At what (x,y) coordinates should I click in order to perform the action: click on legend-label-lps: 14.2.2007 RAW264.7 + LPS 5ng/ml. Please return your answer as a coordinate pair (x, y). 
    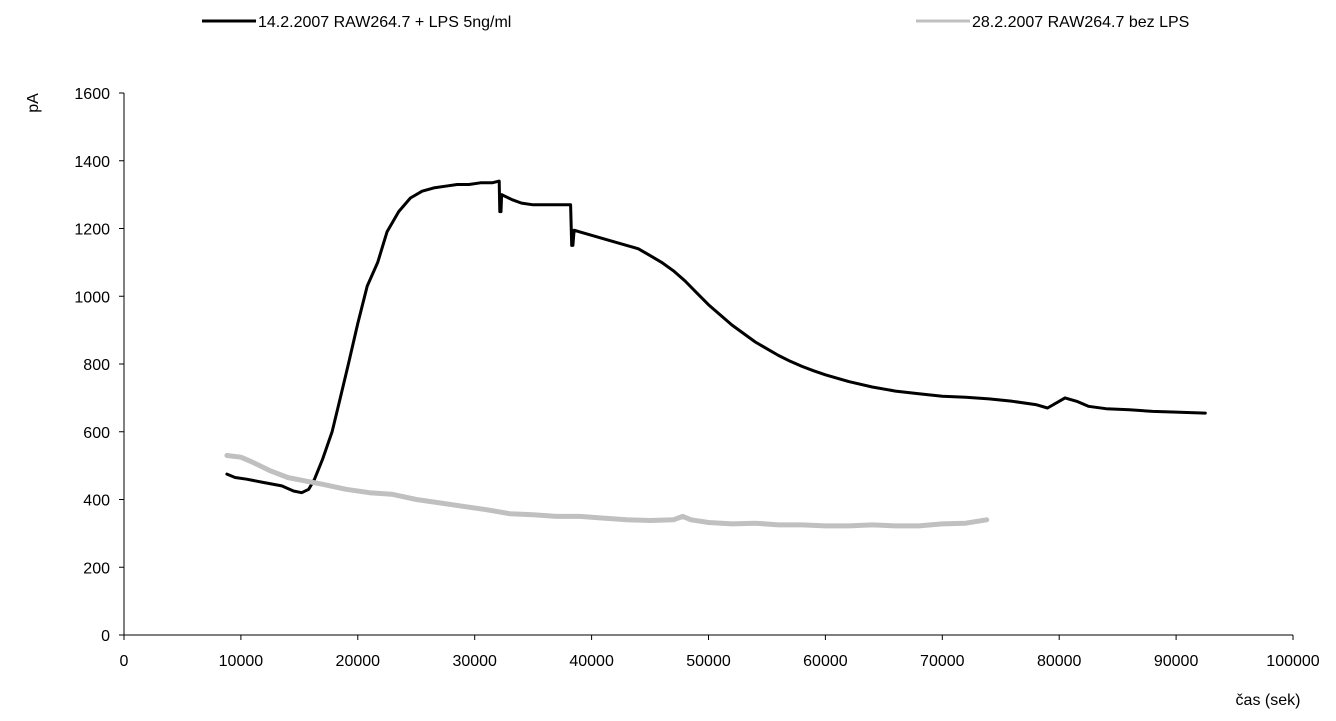
    Looking at the image, I should click on (384, 22).